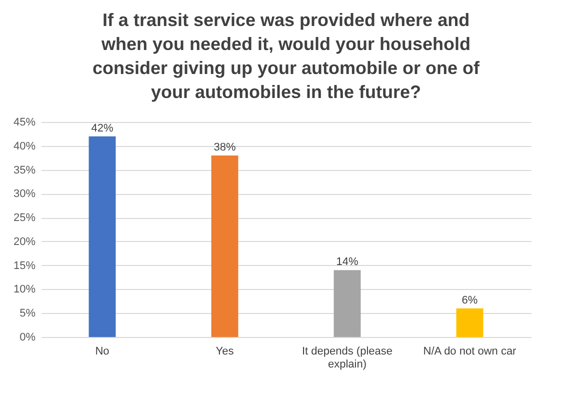 The width and height of the screenshot is (574, 409). I want to click on y-tick-label: 45%, so click(24, 122).